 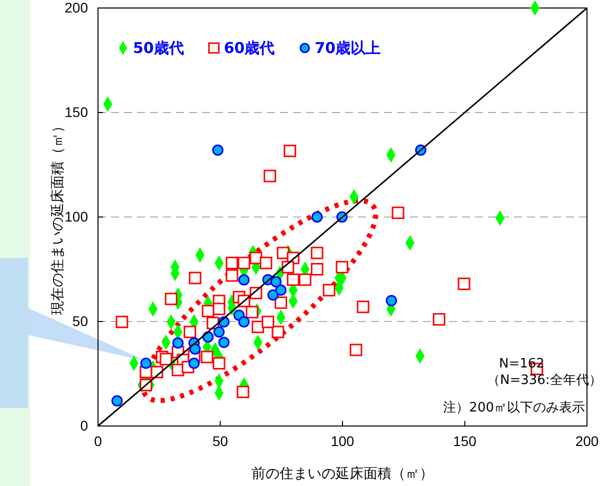 What do you see at coordinates (514, 408) in the screenshot?
I see `annotation: 注）200㎡以下のみ表示` at bounding box center [514, 408].